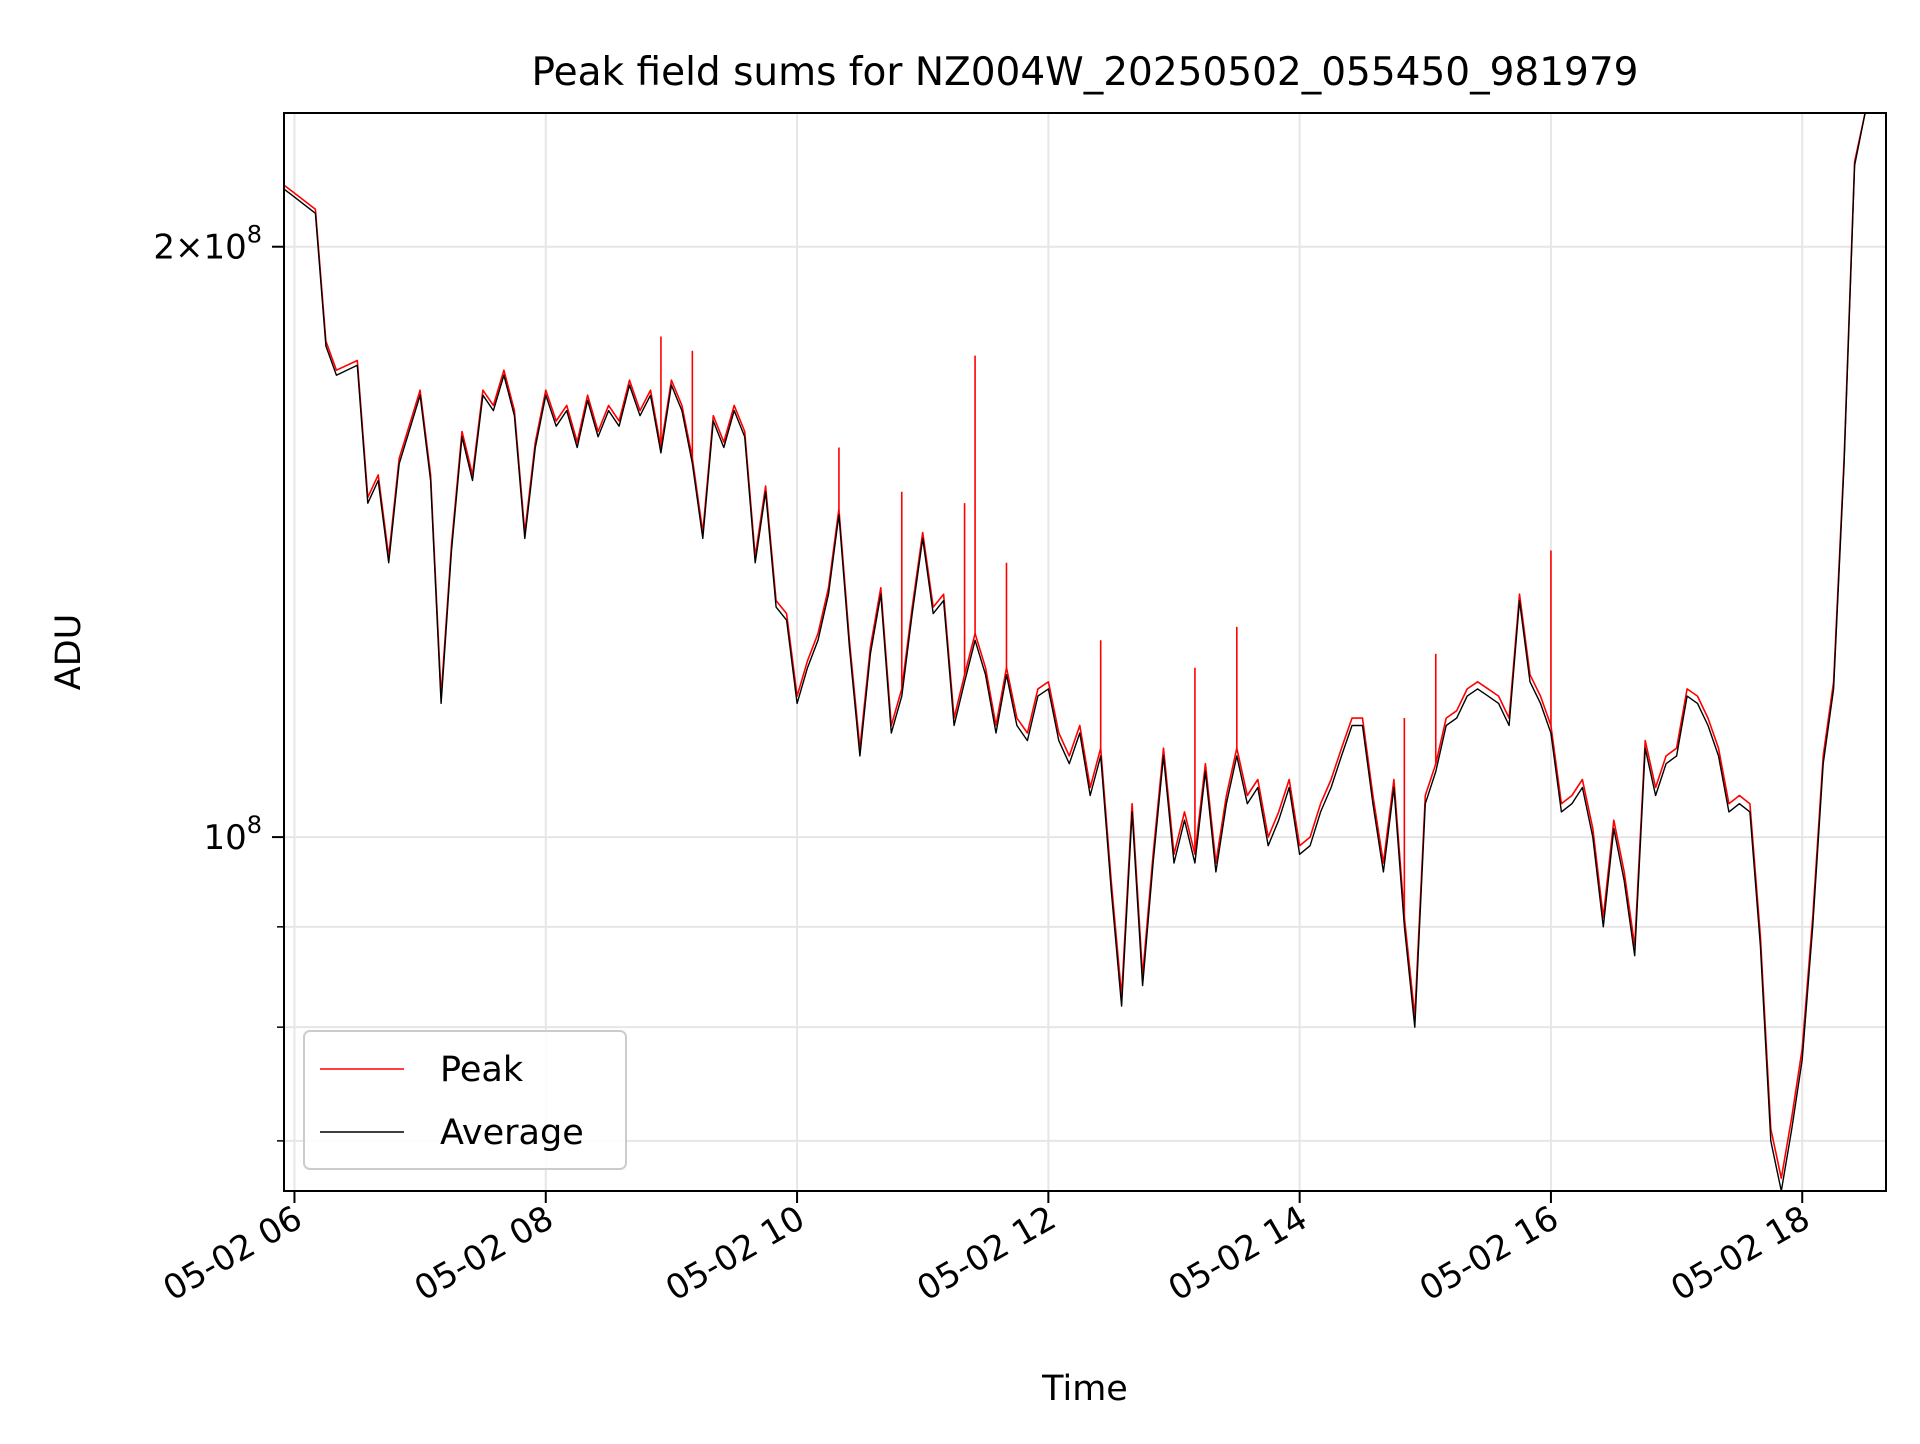 The width and height of the screenshot is (1920, 1444). I want to click on x-axis-label: Time, so click(1084, 1389).